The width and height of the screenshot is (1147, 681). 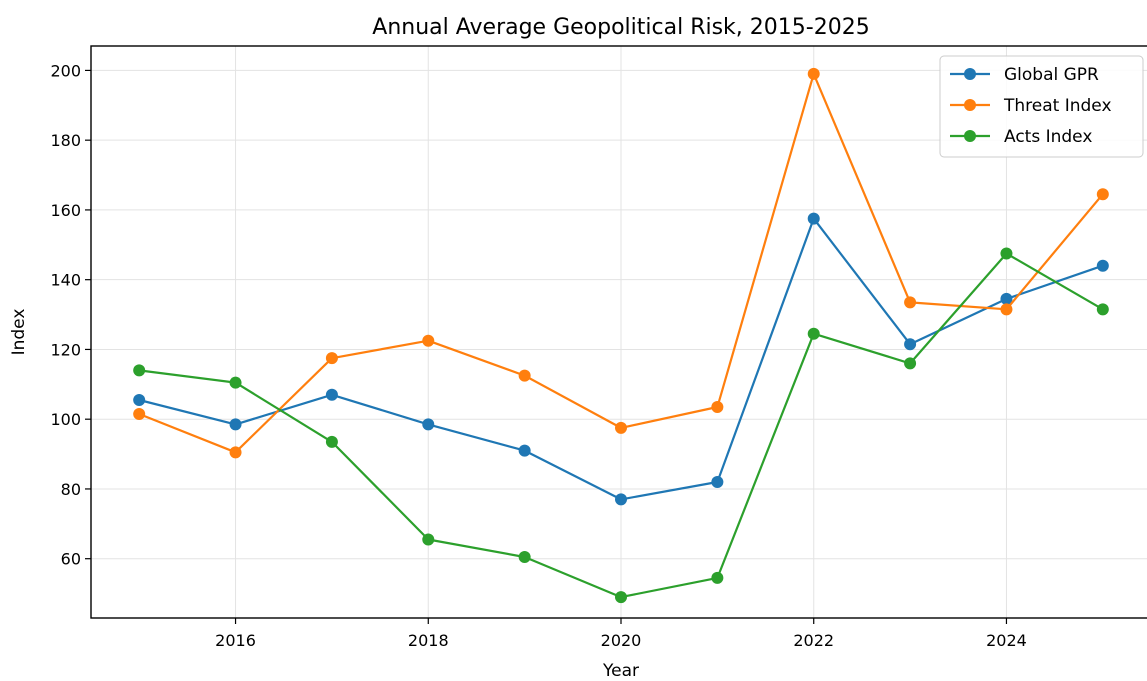 What do you see at coordinates (813, 640) in the screenshot?
I see `x-tick-label: 2022` at bounding box center [813, 640].